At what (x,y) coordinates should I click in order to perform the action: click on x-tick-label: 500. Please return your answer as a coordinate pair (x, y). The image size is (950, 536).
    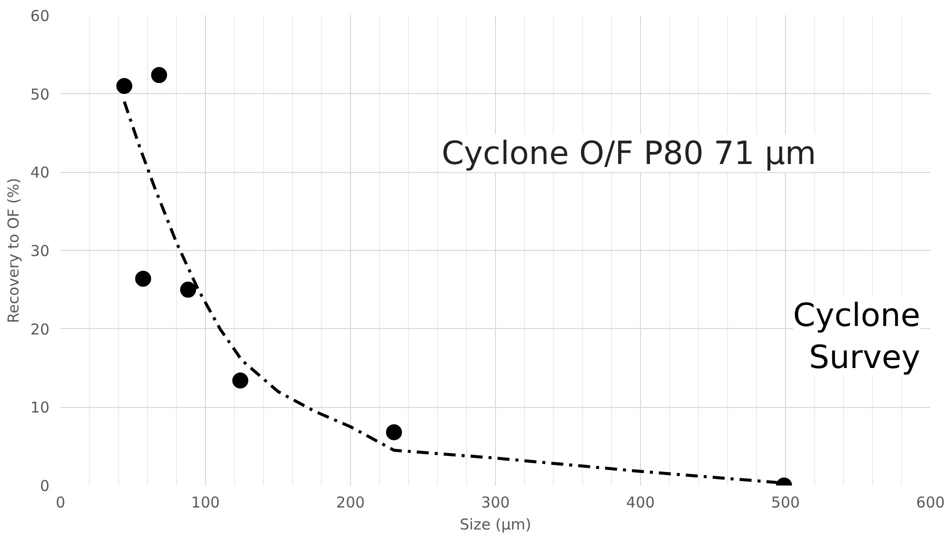
    Looking at the image, I should click on (785, 503).